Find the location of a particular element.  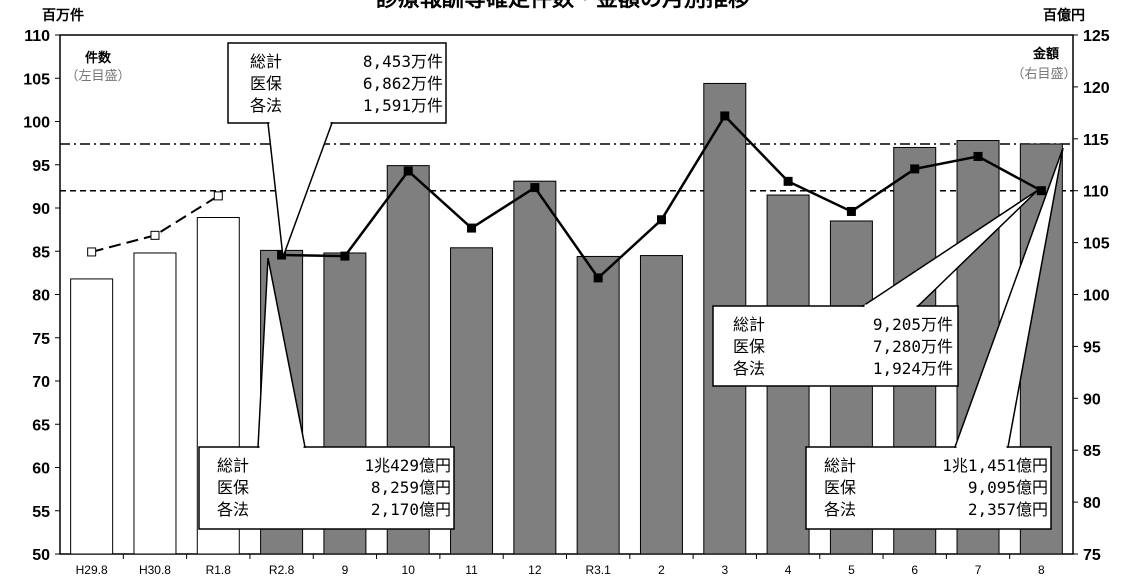

callout-value: 1兆1,451億円 is located at coordinates (995, 465).